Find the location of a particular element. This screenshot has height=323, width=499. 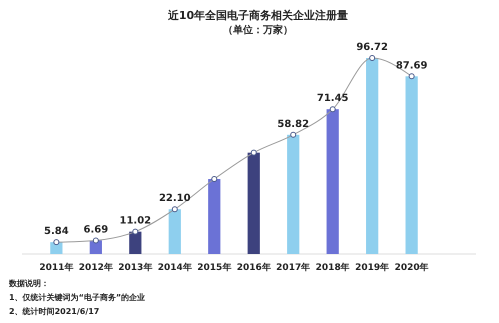

x-tick-label: 2015年 is located at coordinates (214, 267).